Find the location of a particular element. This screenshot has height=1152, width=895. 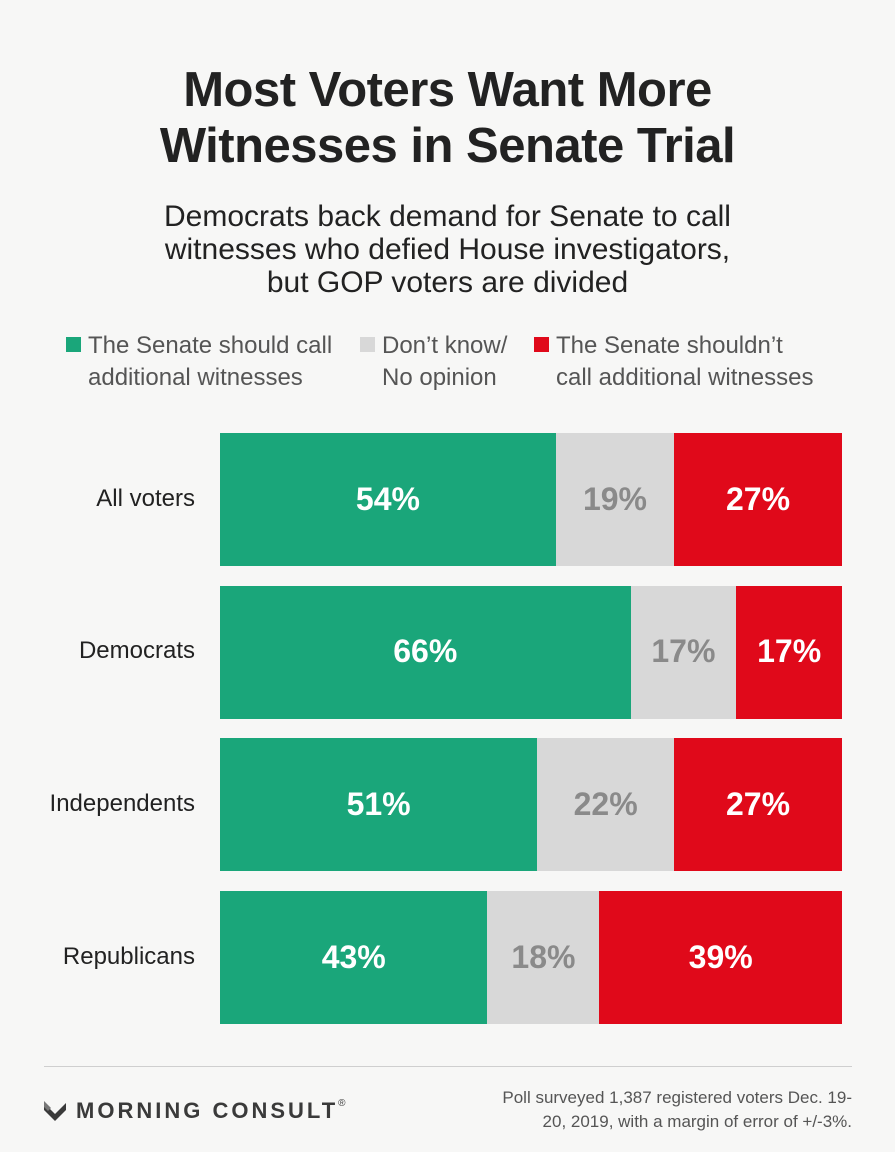

data-label-republicans-shouldnt: 39% is located at coordinates (720, 956).